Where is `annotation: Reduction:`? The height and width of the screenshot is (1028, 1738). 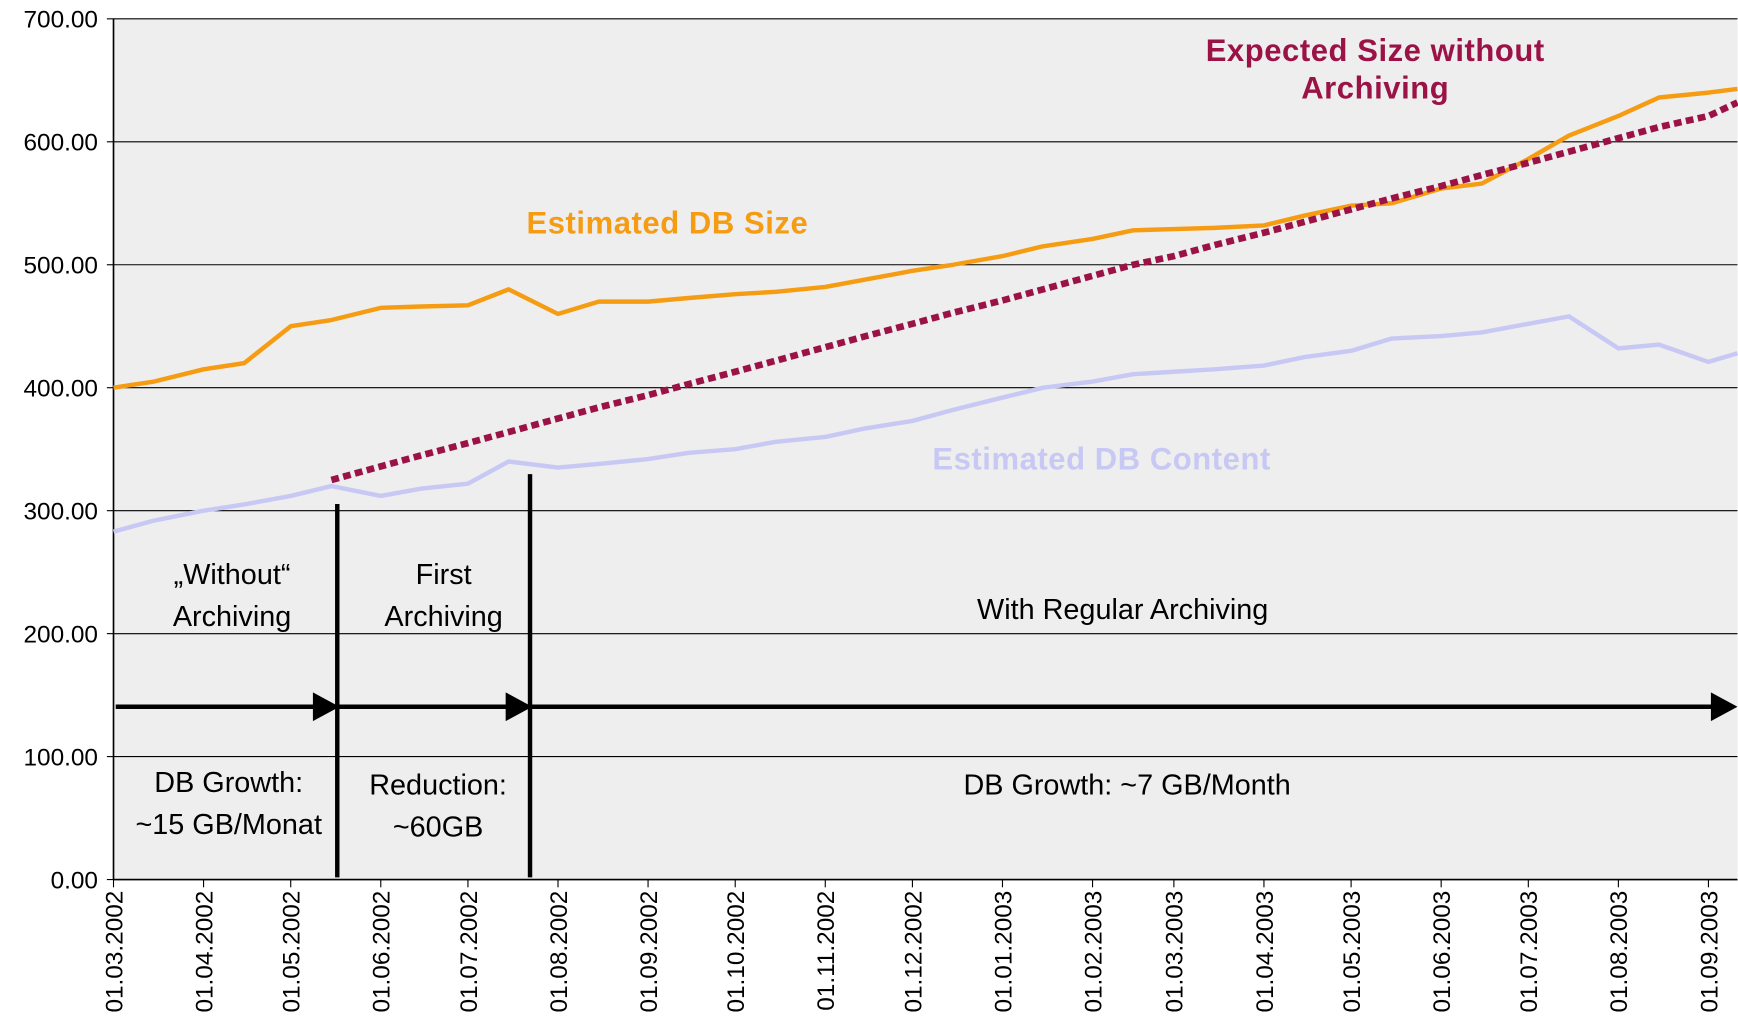 annotation: Reduction: is located at coordinates (438, 785).